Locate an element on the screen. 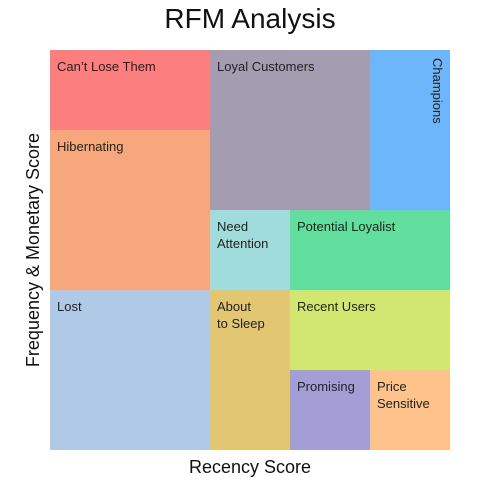 This screenshot has height=500, width=500. segment-label: Can’t Lose Them is located at coordinates (106, 66).